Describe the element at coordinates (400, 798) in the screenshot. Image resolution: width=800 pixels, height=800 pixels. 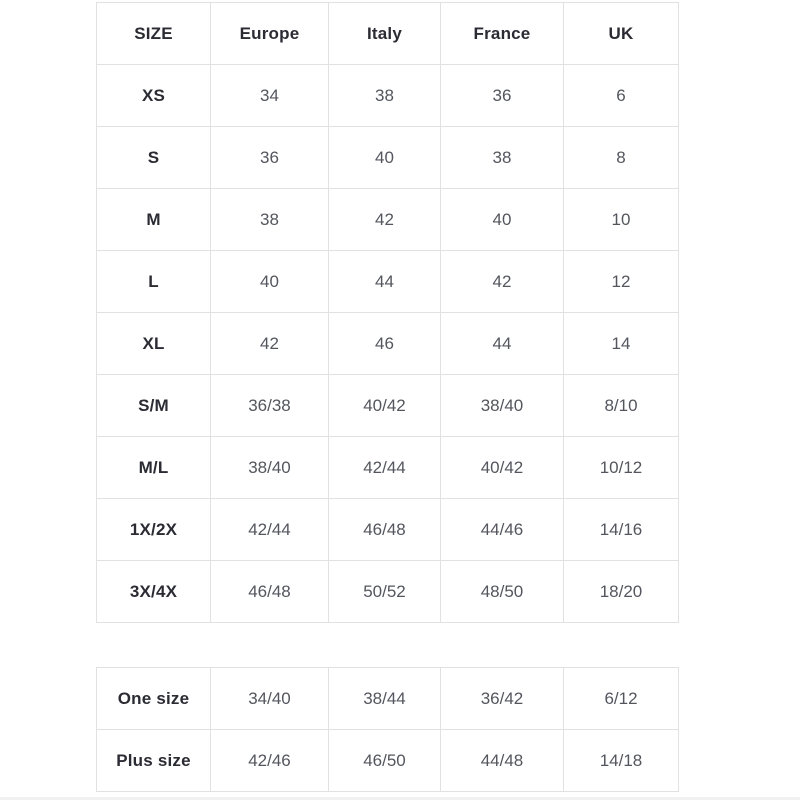
I see `bottom-edge-strip` at that location.